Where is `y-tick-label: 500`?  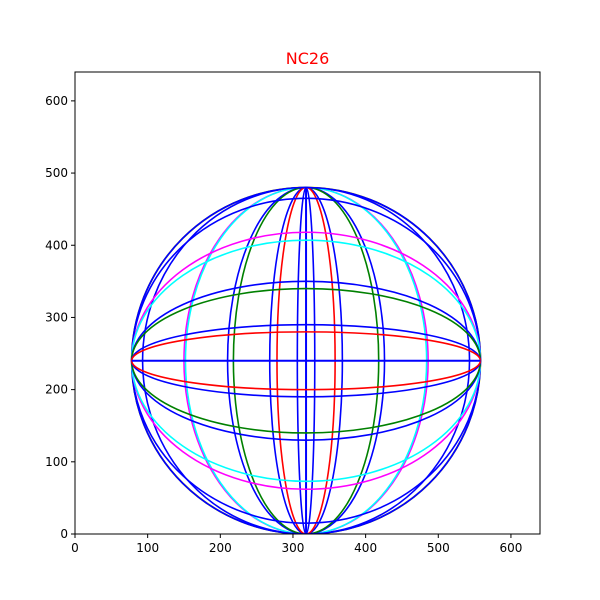 y-tick-label: 500 is located at coordinates (56, 173).